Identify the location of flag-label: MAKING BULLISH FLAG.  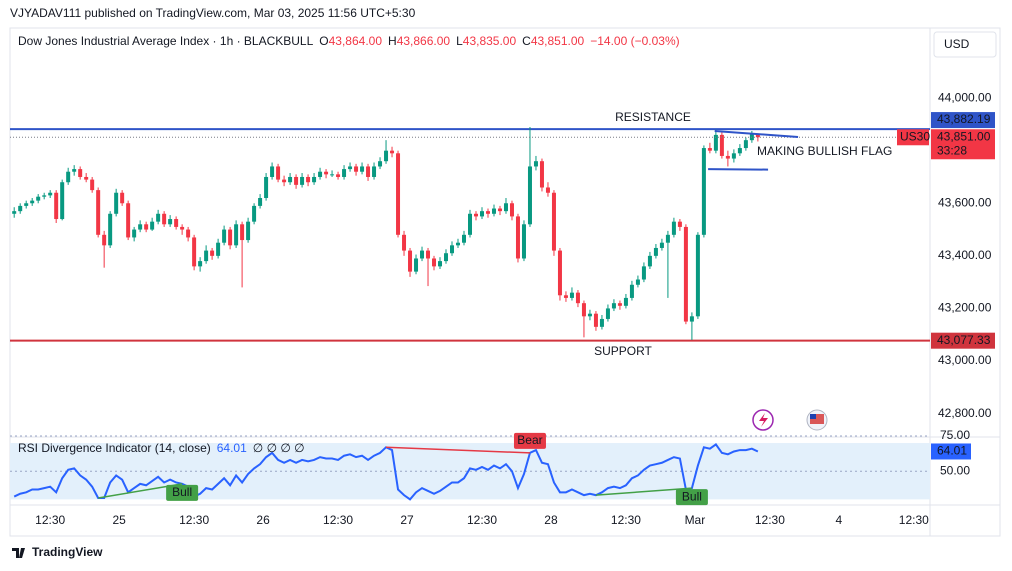
(824, 151).